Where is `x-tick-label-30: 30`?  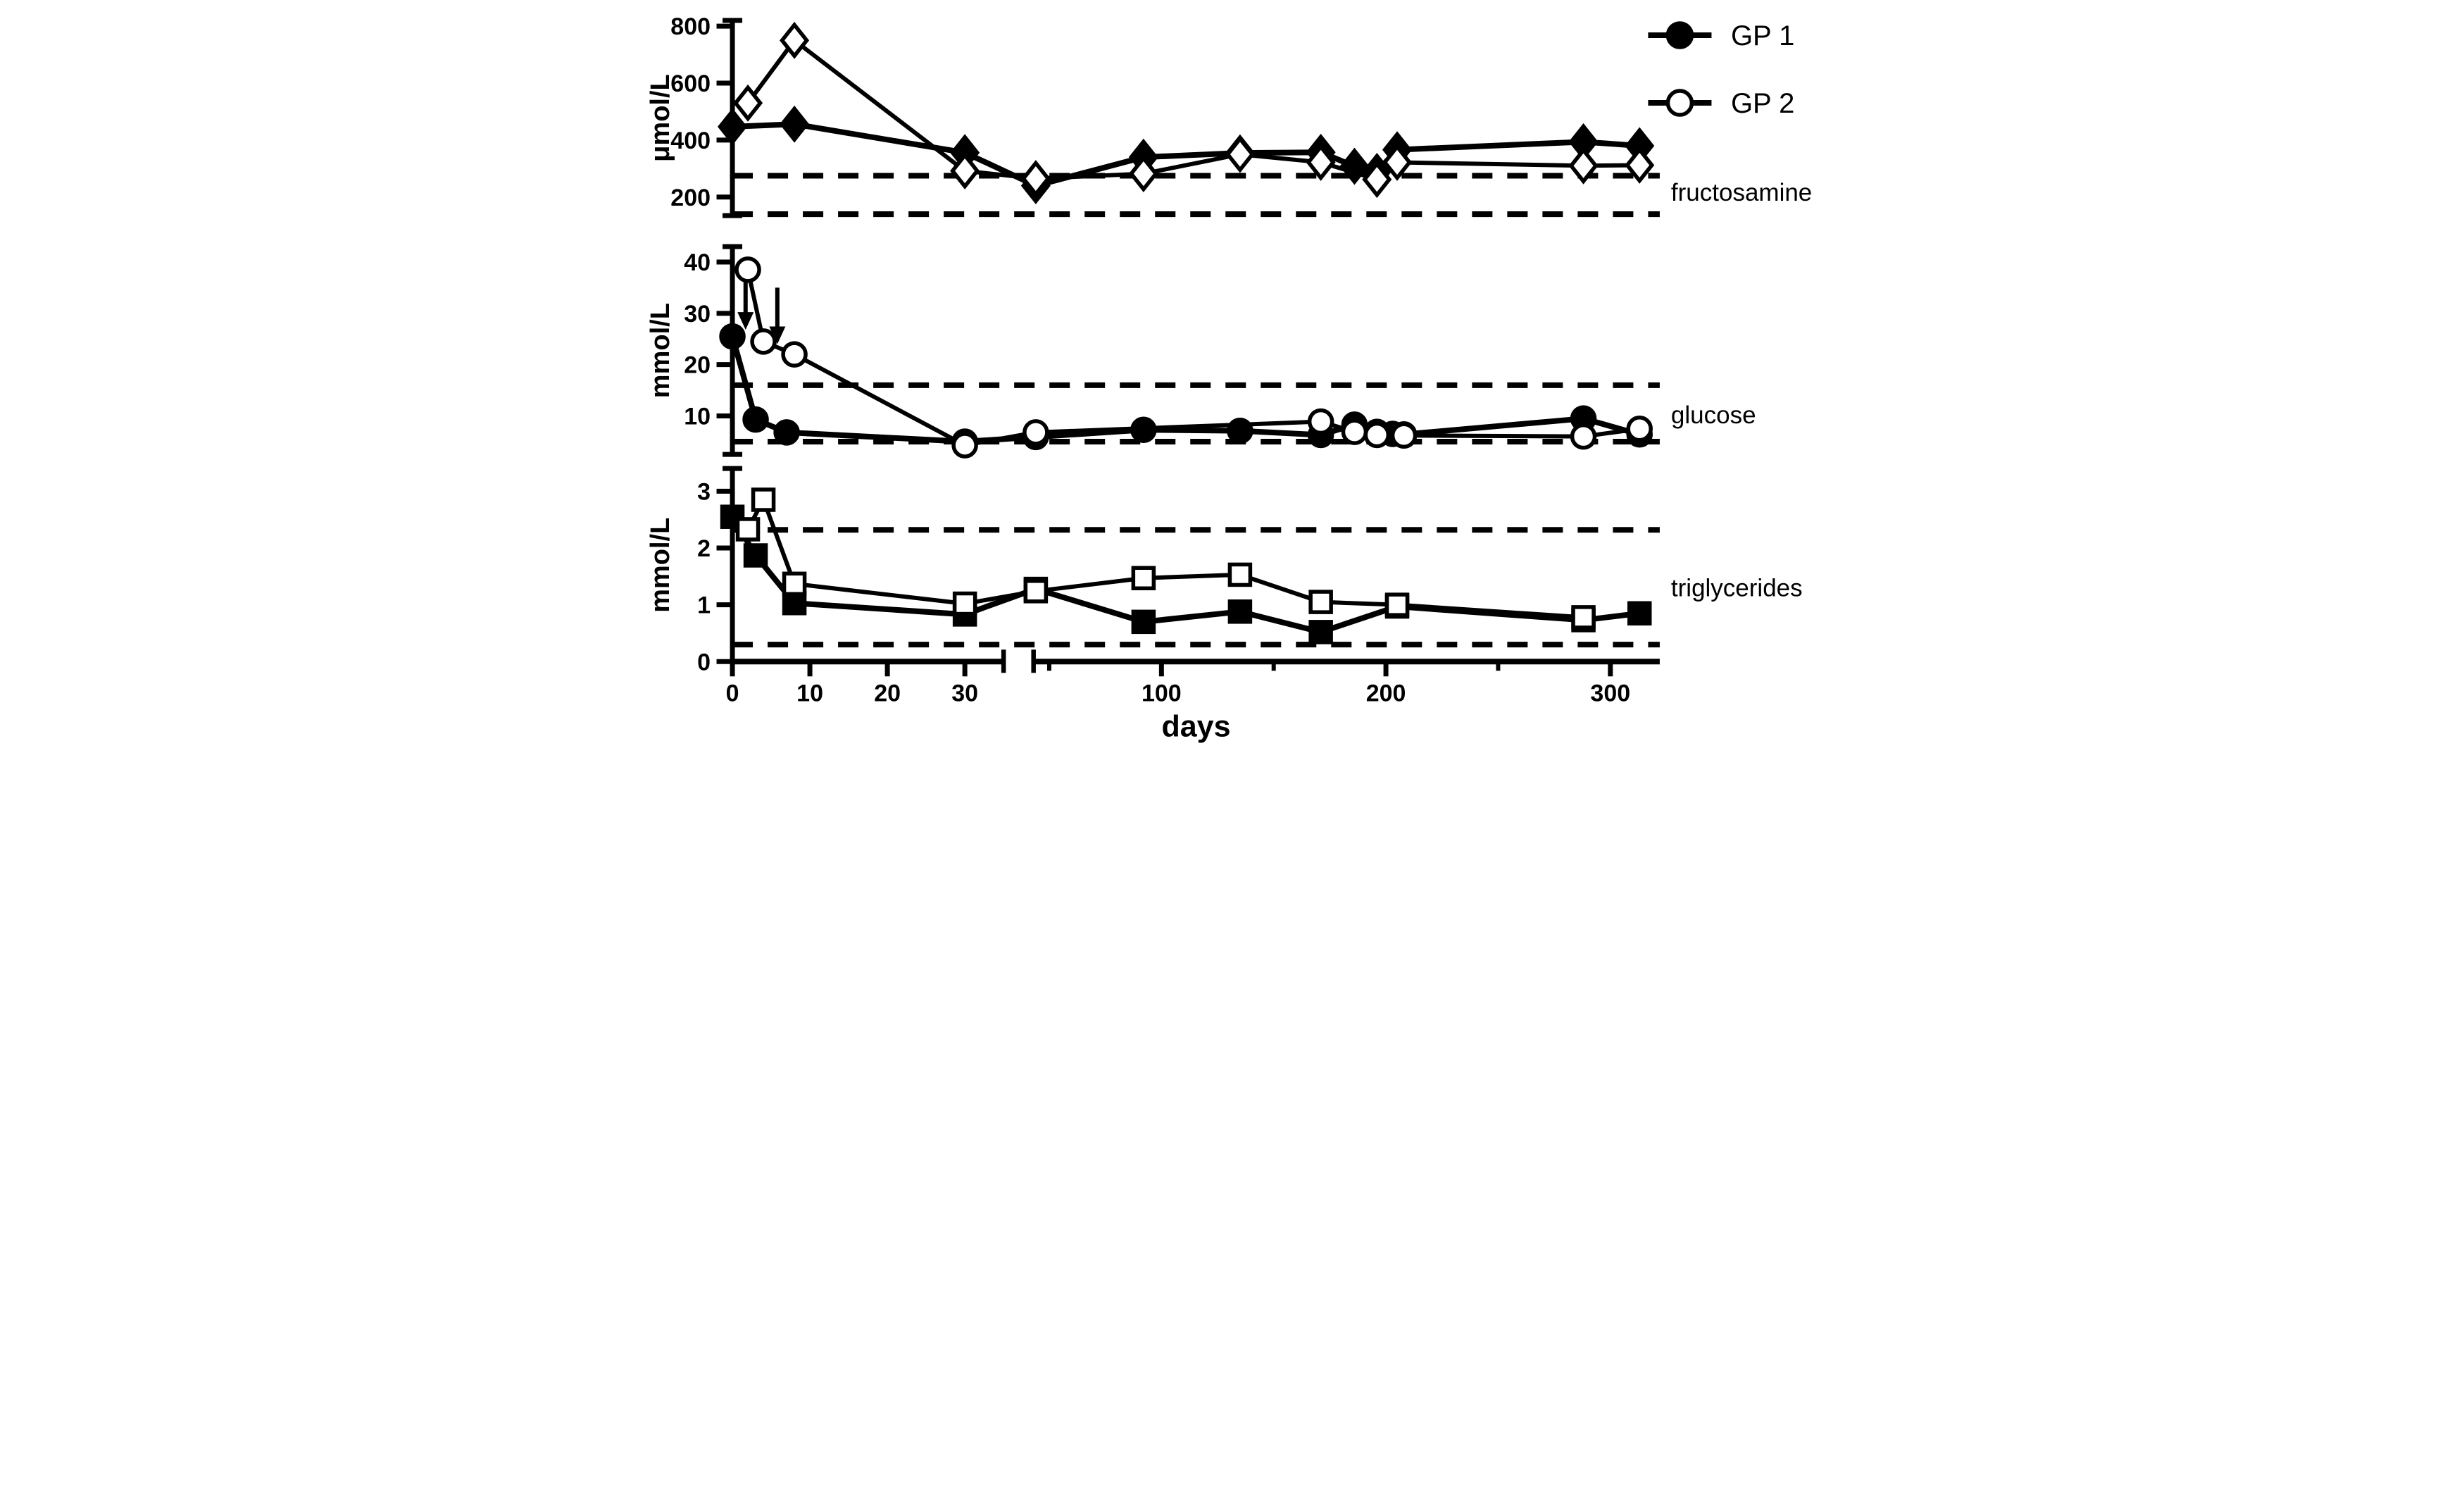
x-tick-label-30: 30 is located at coordinates (964, 693).